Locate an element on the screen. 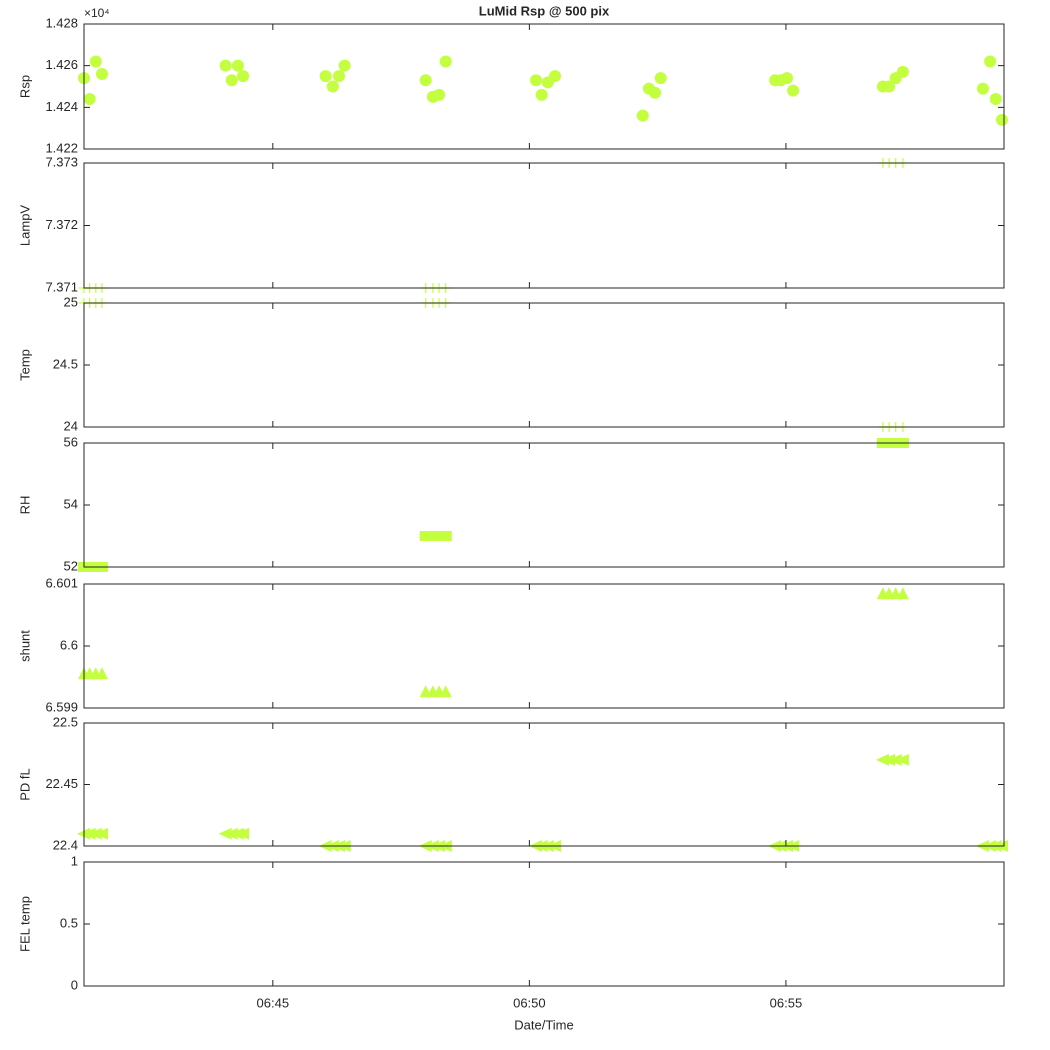  y-tick-label: 1 is located at coordinates (74, 860).